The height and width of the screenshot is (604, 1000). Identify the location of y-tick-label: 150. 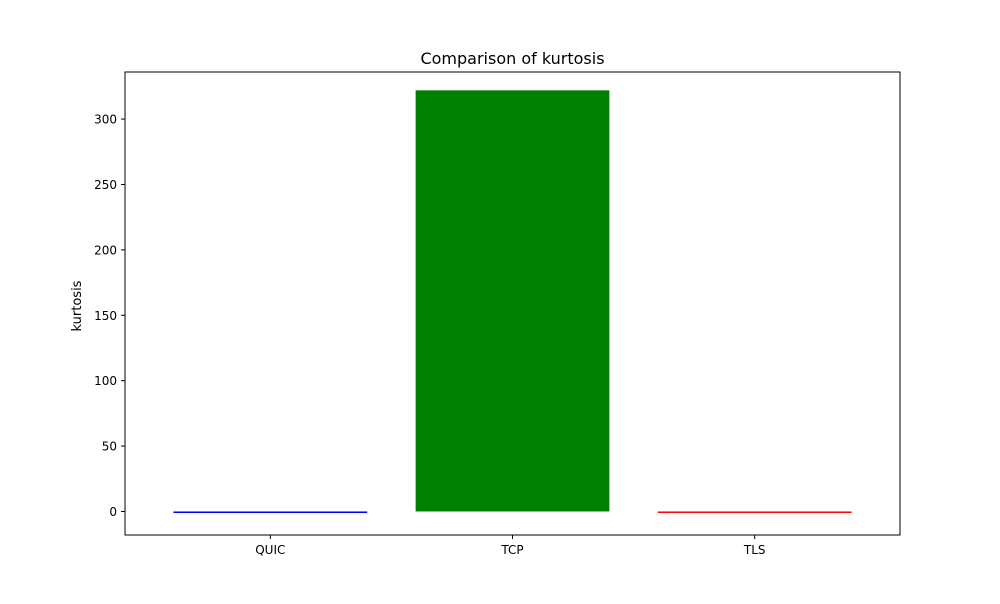
(105, 316).